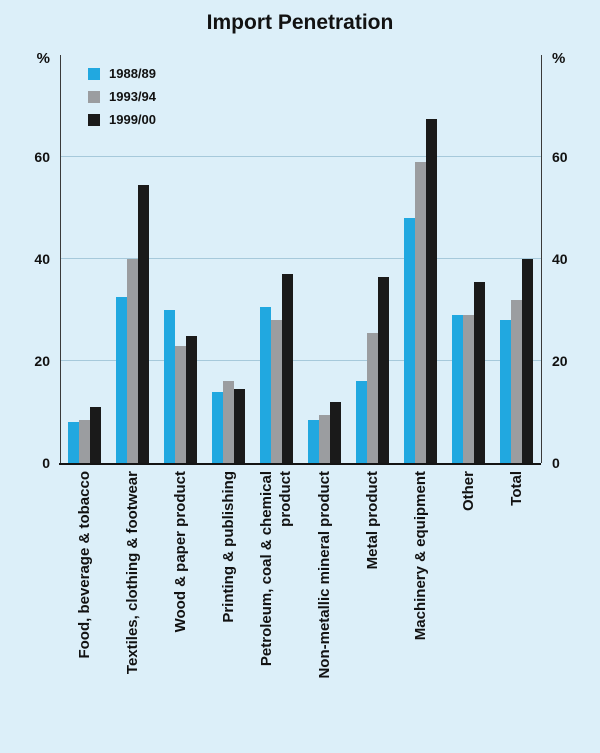 This screenshot has width=600, height=753. Describe the element at coordinates (132, 573) in the screenshot. I see `x-label: Textiles, clothing & footwear` at that location.